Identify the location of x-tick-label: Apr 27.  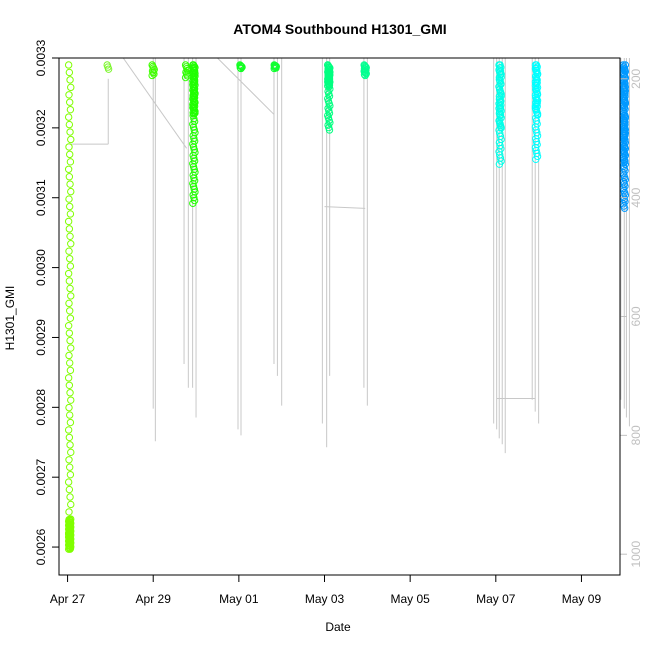
(68, 599).